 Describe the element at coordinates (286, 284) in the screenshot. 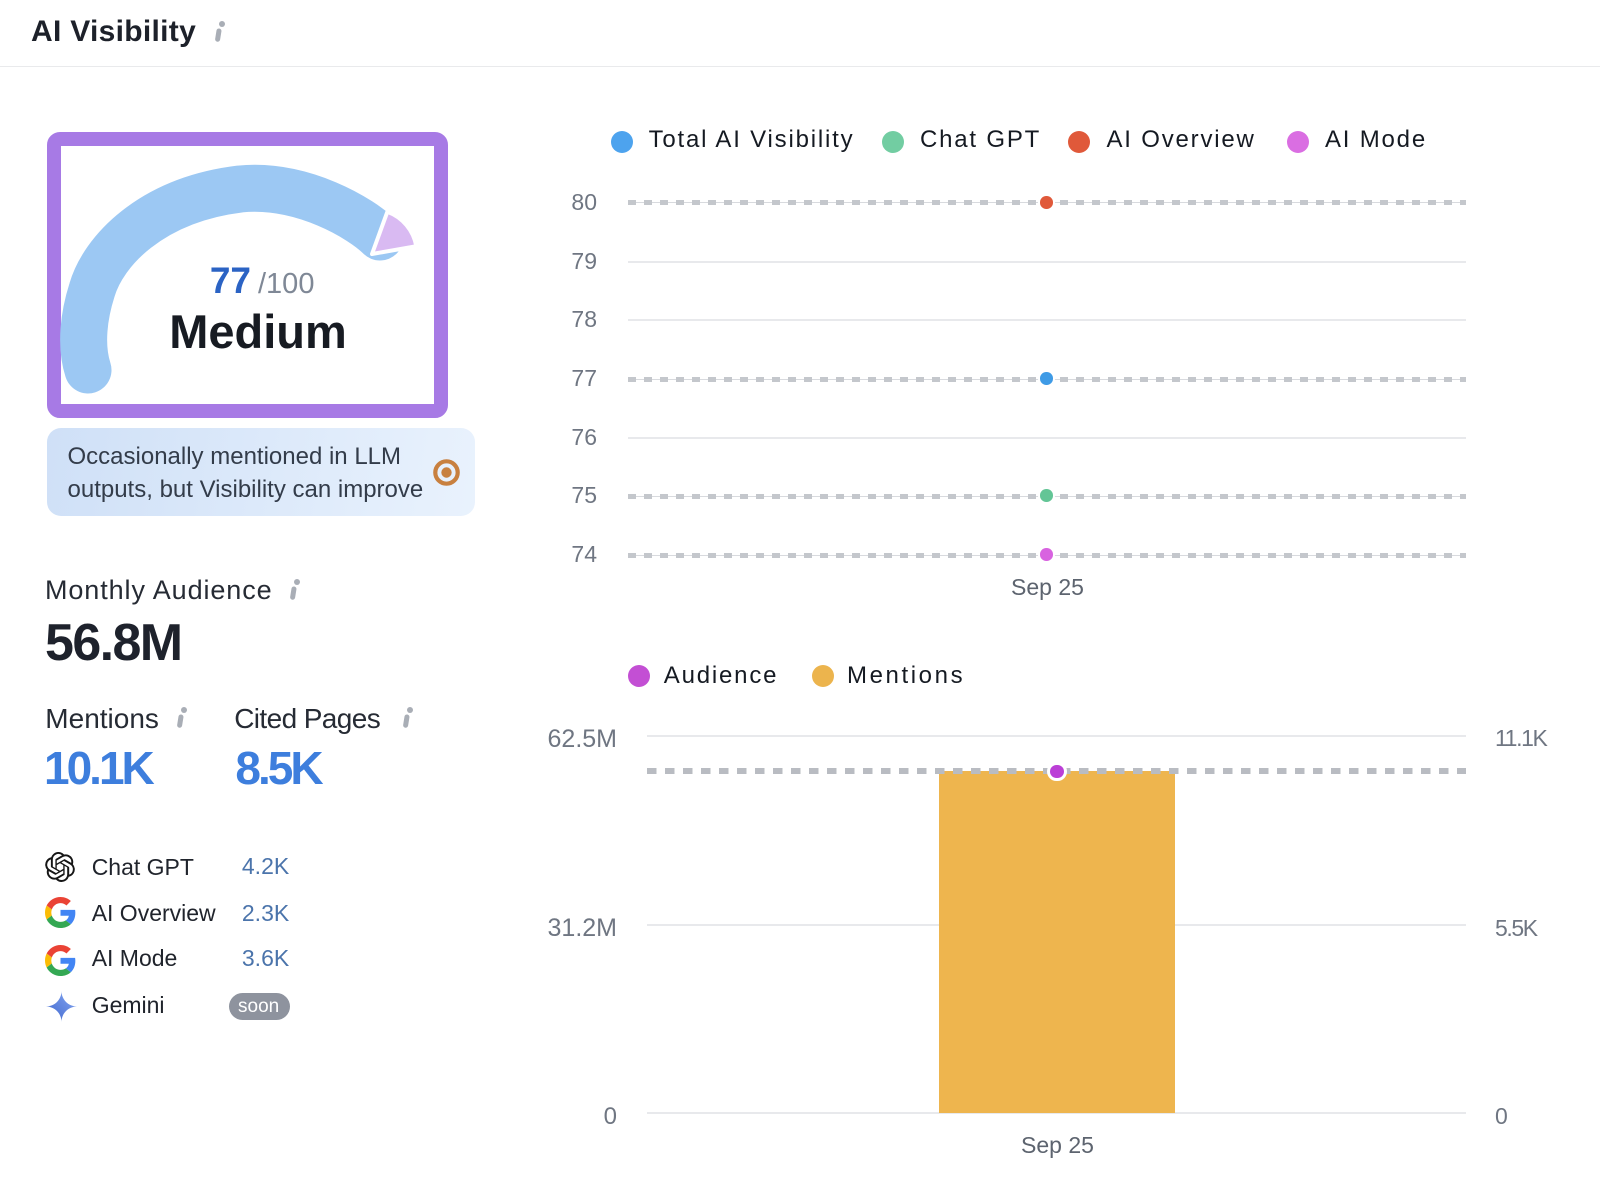

I see `svg-text: /100` at that location.